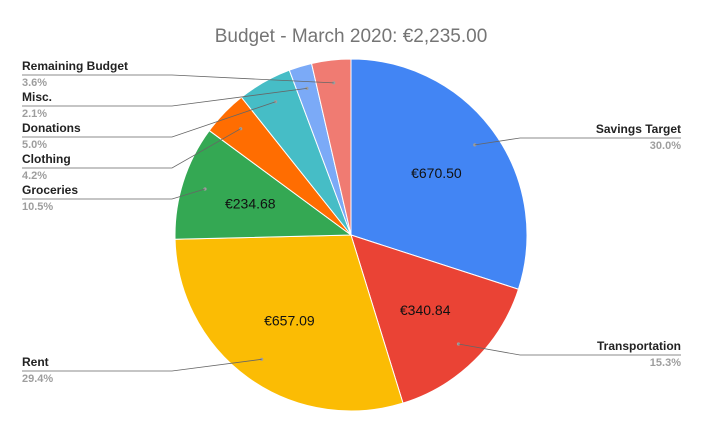 The image size is (703, 434). I want to click on slice-rent, so click(289, 323).